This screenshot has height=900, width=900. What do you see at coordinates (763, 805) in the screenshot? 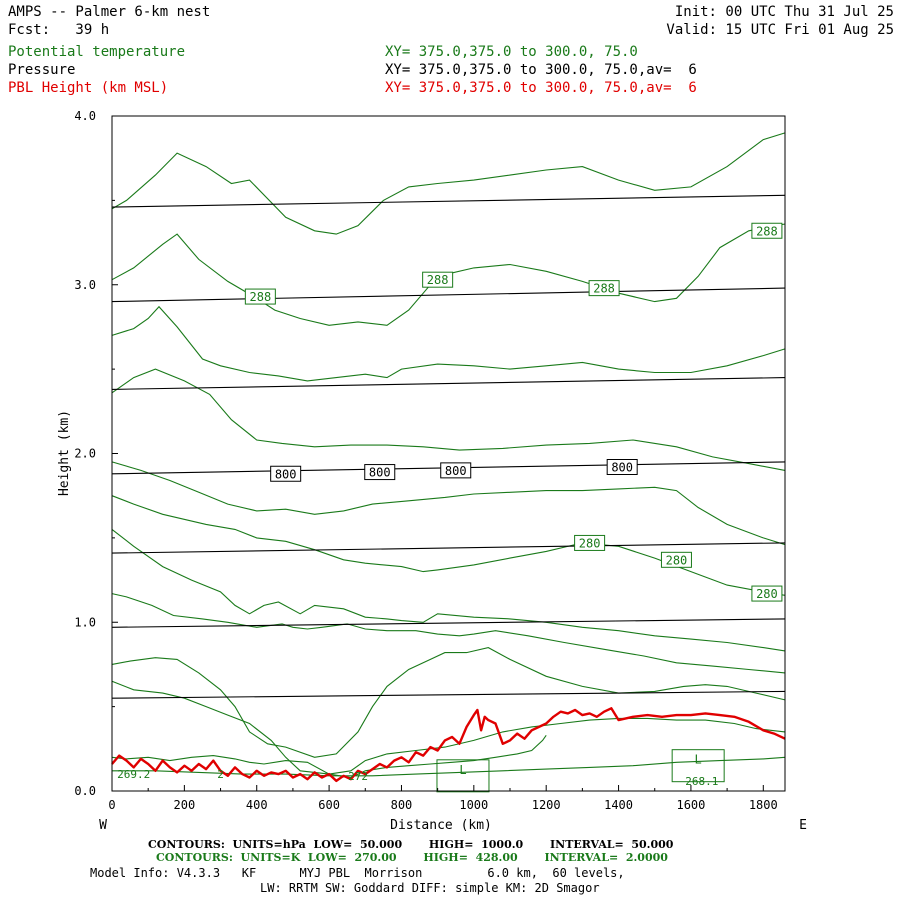
I see `x-tick-label: 1800` at bounding box center [763, 805].